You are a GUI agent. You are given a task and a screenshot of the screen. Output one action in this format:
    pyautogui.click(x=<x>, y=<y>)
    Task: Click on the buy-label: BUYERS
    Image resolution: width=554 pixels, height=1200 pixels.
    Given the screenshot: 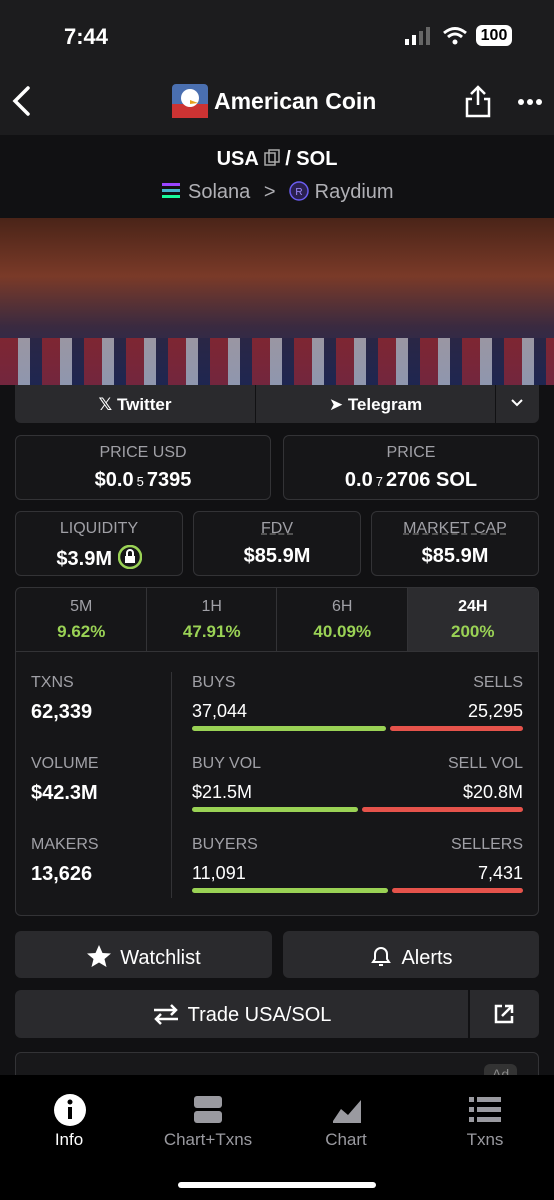 What is the action you would take?
    pyautogui.click(x=225, y=844)
    